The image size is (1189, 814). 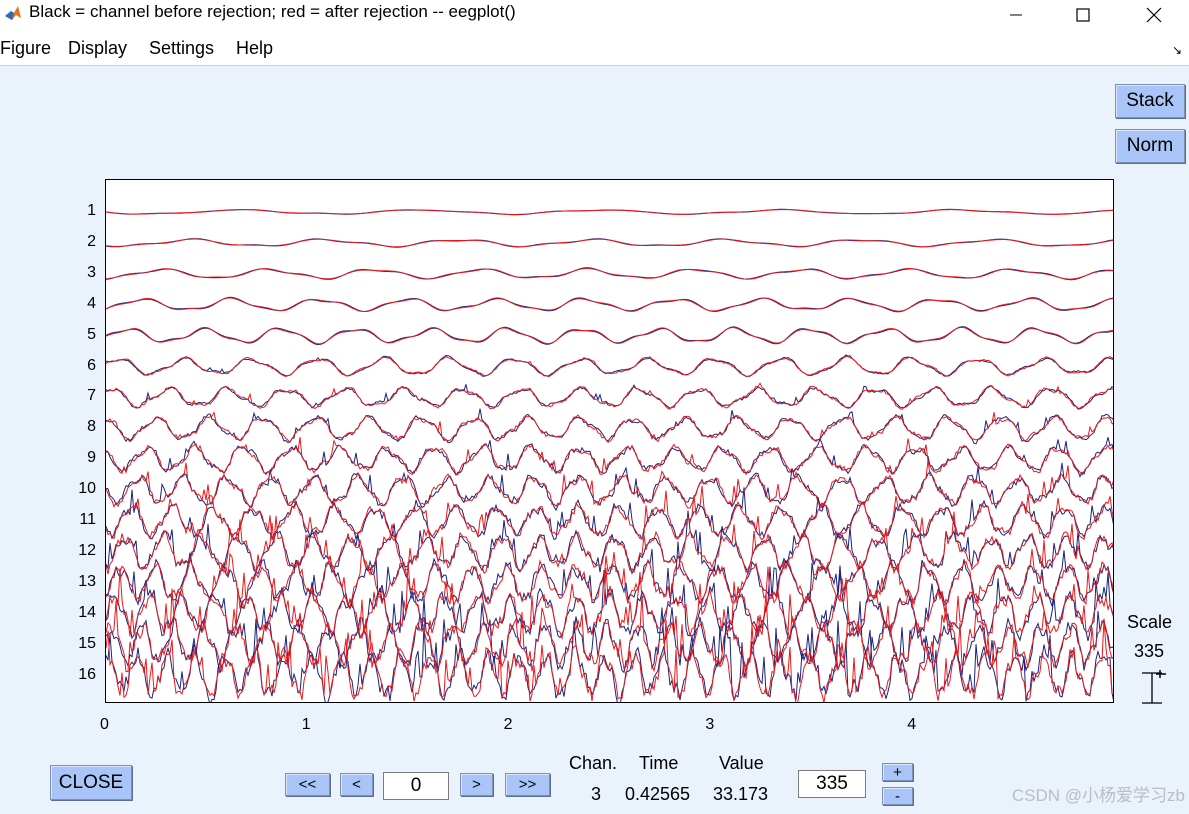 I want to click on time-readout: 0.42565, so click(x=658, y=794).